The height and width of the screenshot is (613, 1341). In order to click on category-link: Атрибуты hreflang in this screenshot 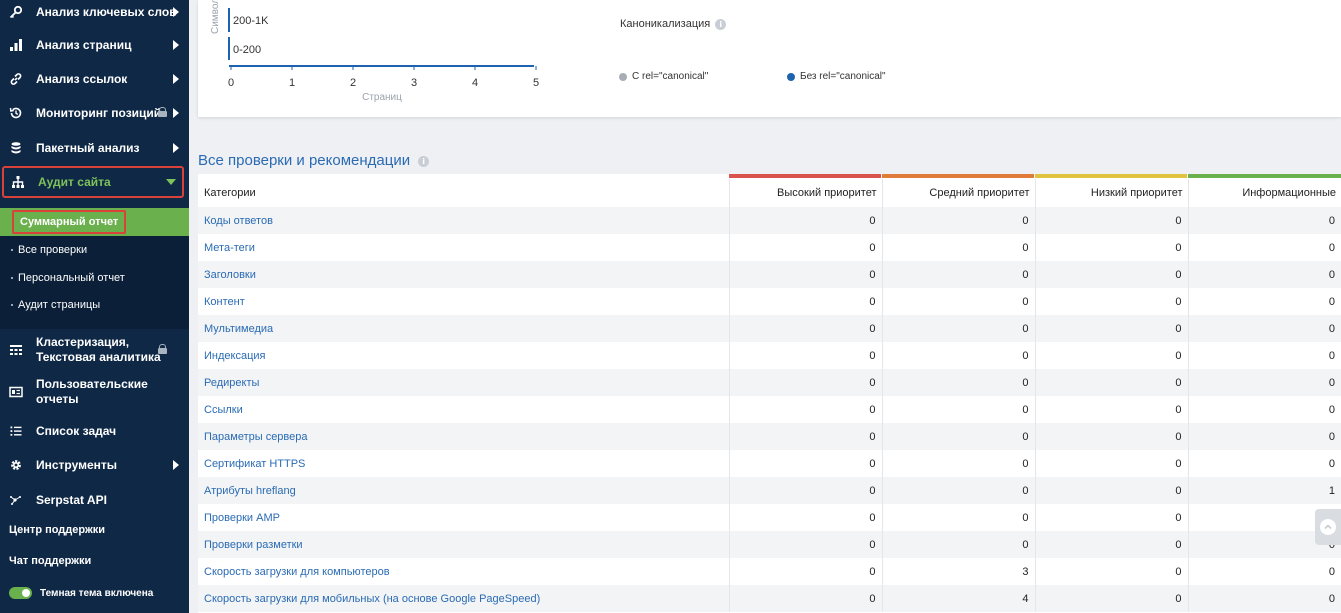, I will do `click(463, 490)`.